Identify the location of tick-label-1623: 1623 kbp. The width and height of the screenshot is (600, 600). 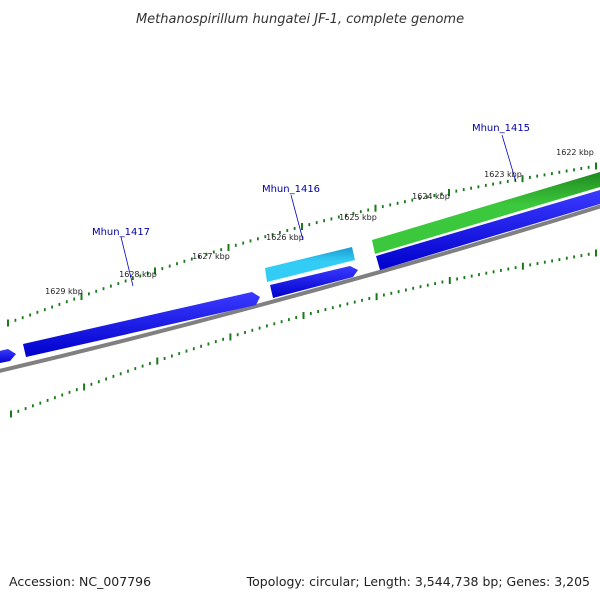
(503, 174).